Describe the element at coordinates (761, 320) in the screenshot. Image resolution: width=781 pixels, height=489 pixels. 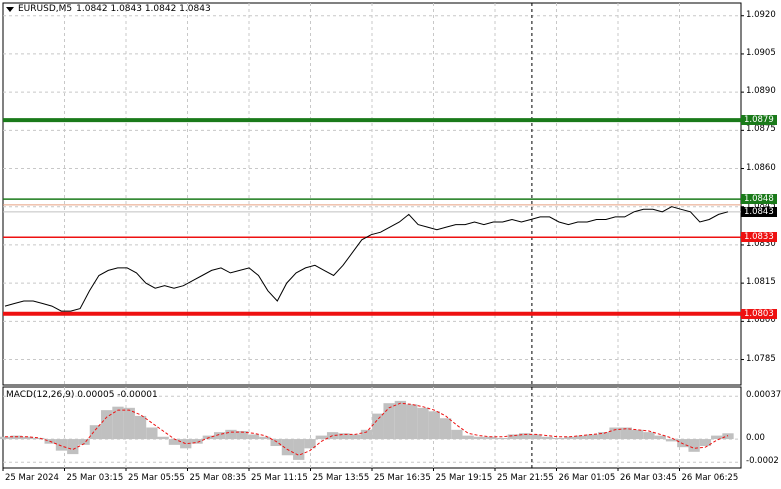
I see `price-tick-label: 1.0800` at that location.